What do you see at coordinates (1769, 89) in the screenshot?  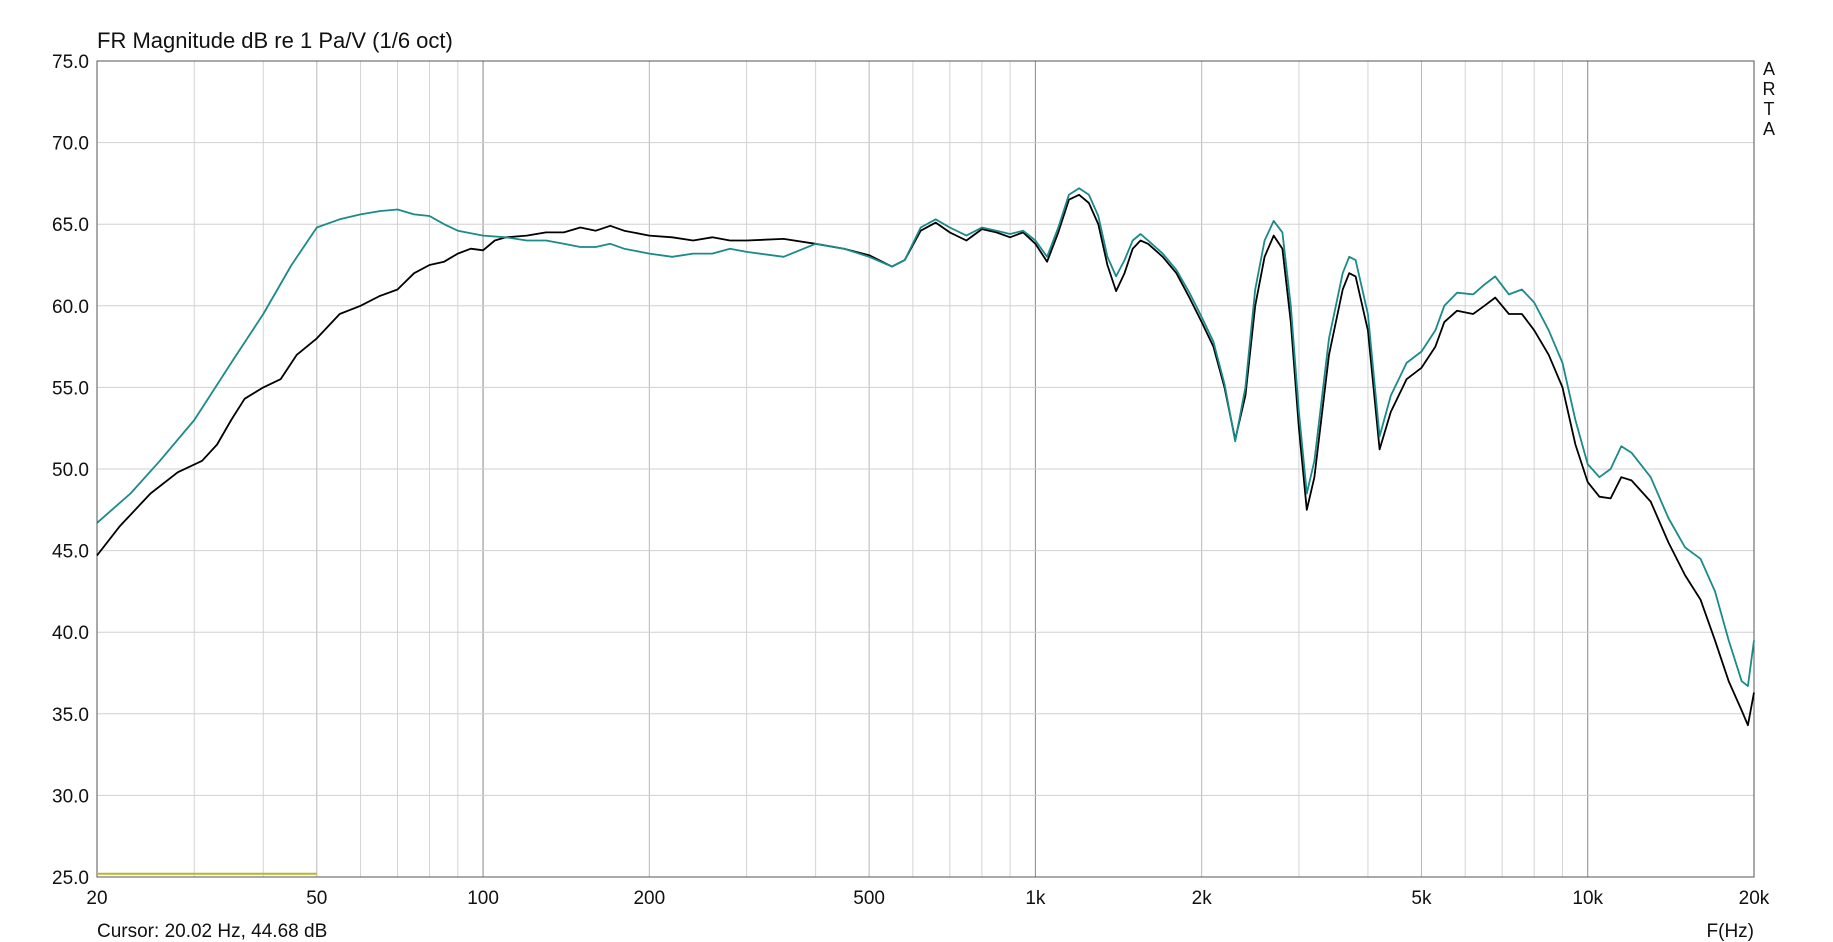 I see `watermark-letter: R` at bounding box center [1769, 89].